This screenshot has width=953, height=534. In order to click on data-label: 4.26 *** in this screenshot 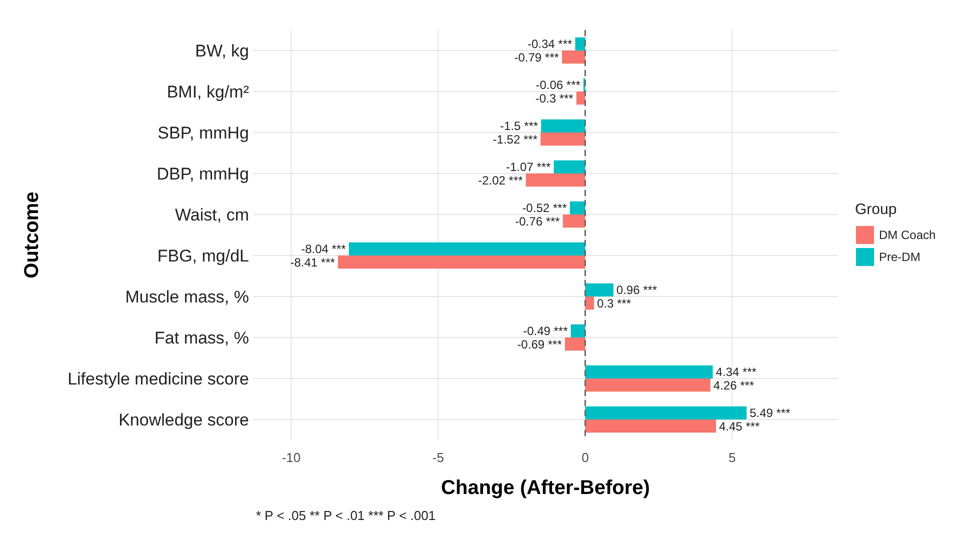, I will do `click(733, 385)`.